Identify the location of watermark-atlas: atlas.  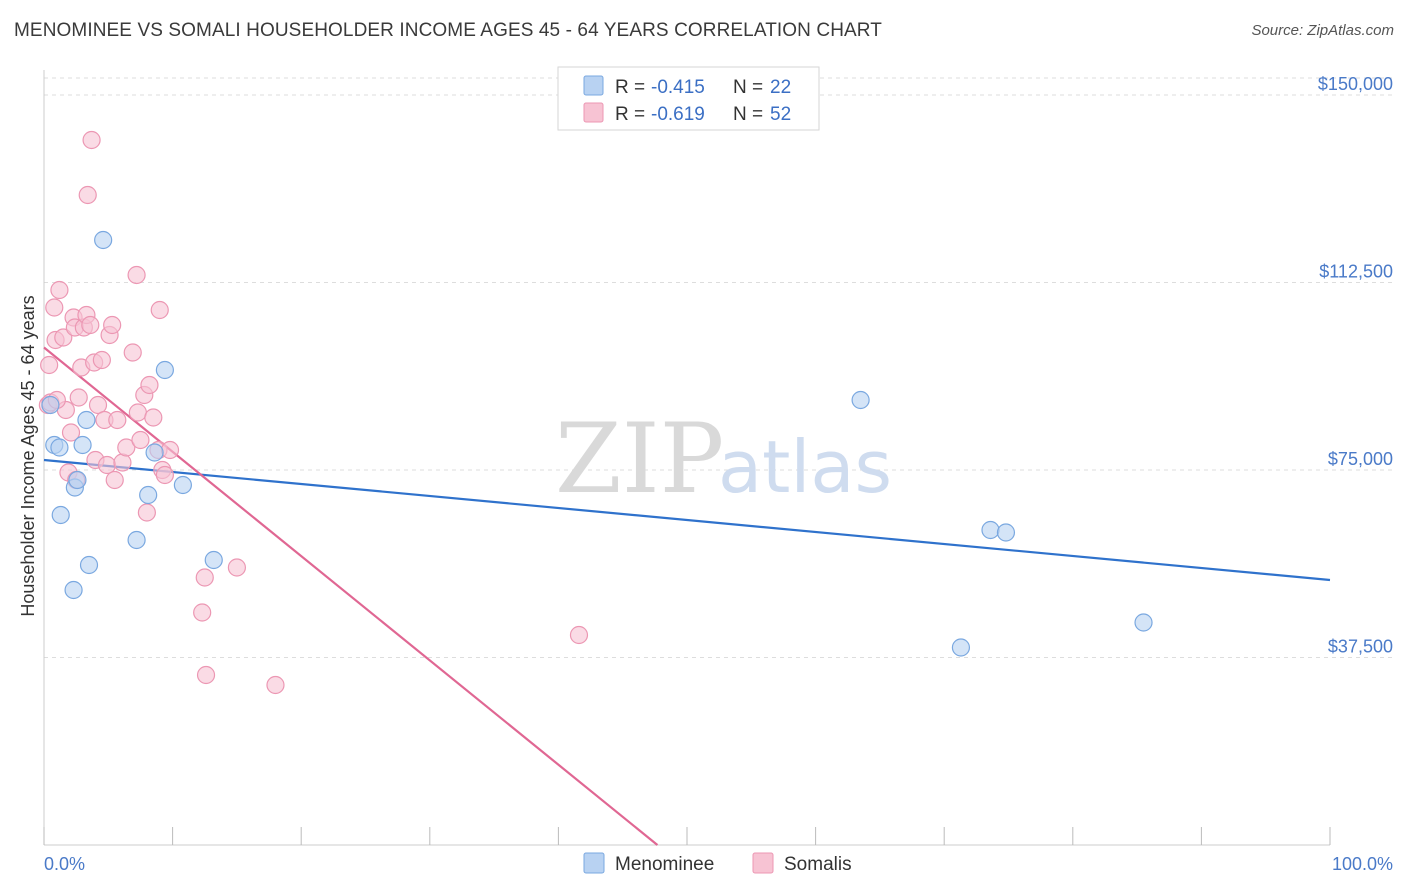
(805, 467).